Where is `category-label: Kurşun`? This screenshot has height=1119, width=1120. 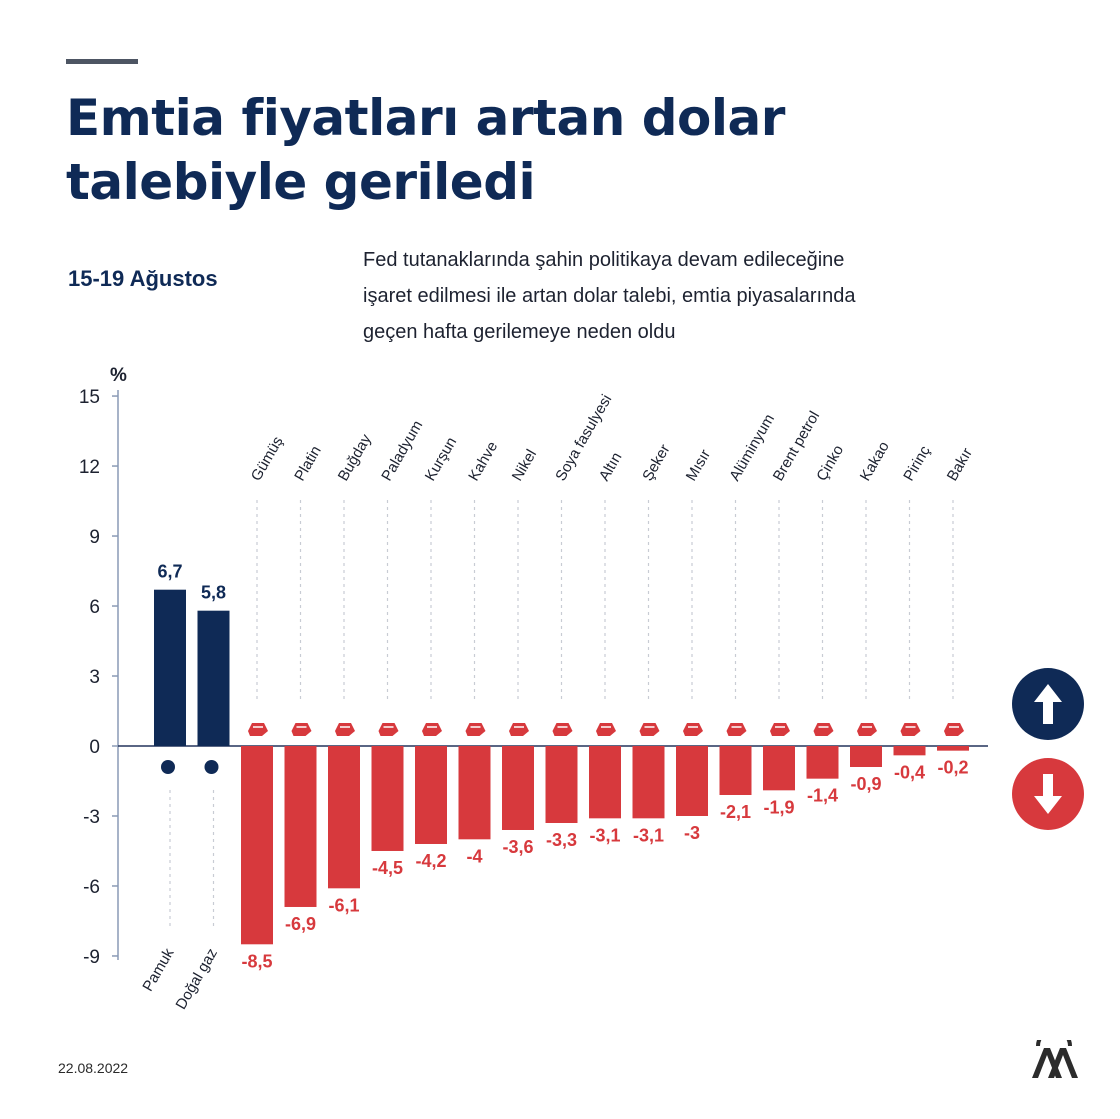 category-label: Kurşun is located at coordinates (441, 459).